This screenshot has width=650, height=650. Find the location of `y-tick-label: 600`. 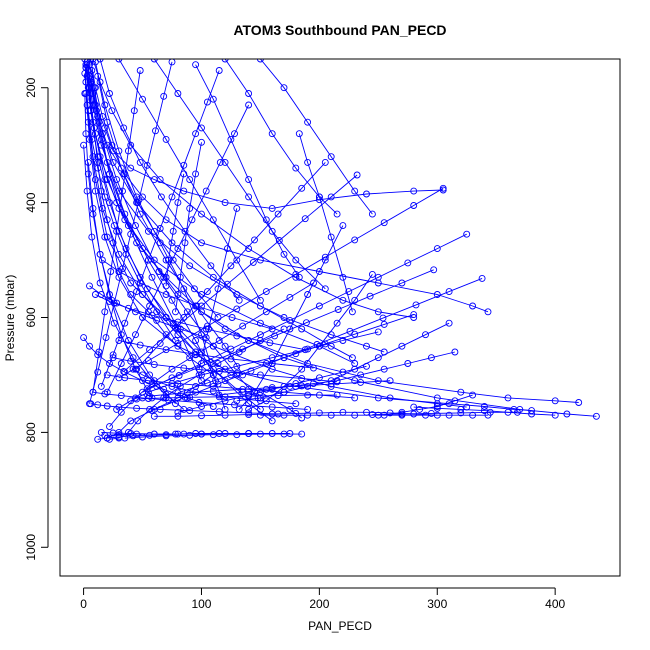

y-tick-label: 600 is located at coordinates (31, 317).